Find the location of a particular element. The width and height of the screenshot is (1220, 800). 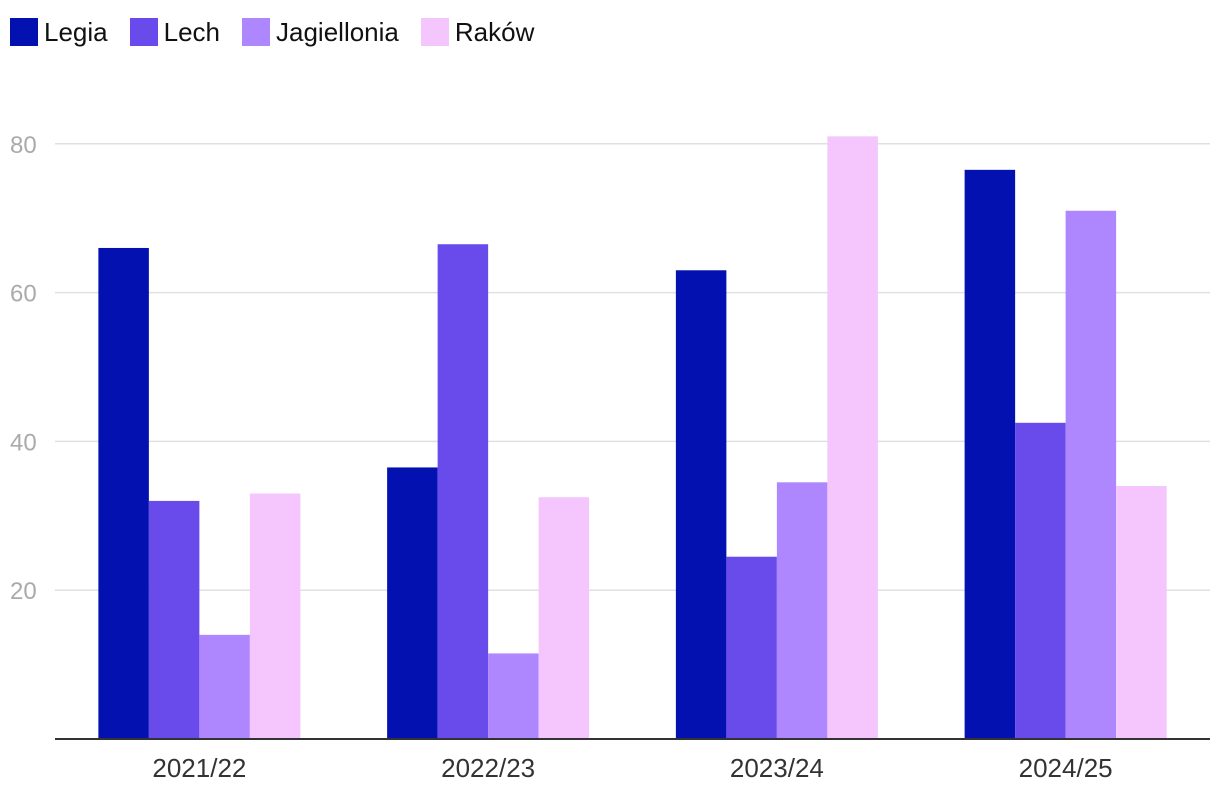

legend-item-rakow: Raków is located at coordinates (477, 32).